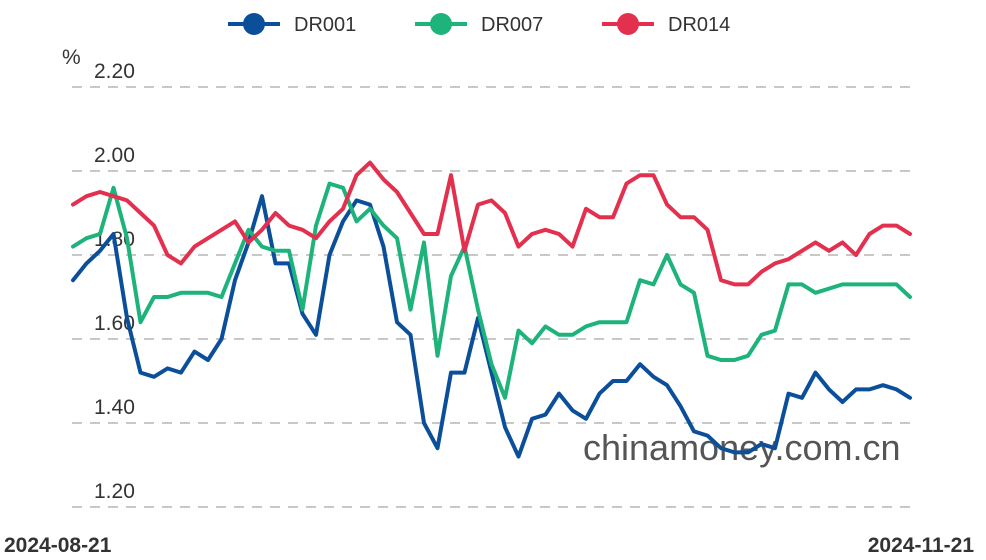 The width and height of the screenshot is (986, 560). Describe the element at coordinates (512, 25) in the screenshot. I see `legend-label: DR007` at that location.